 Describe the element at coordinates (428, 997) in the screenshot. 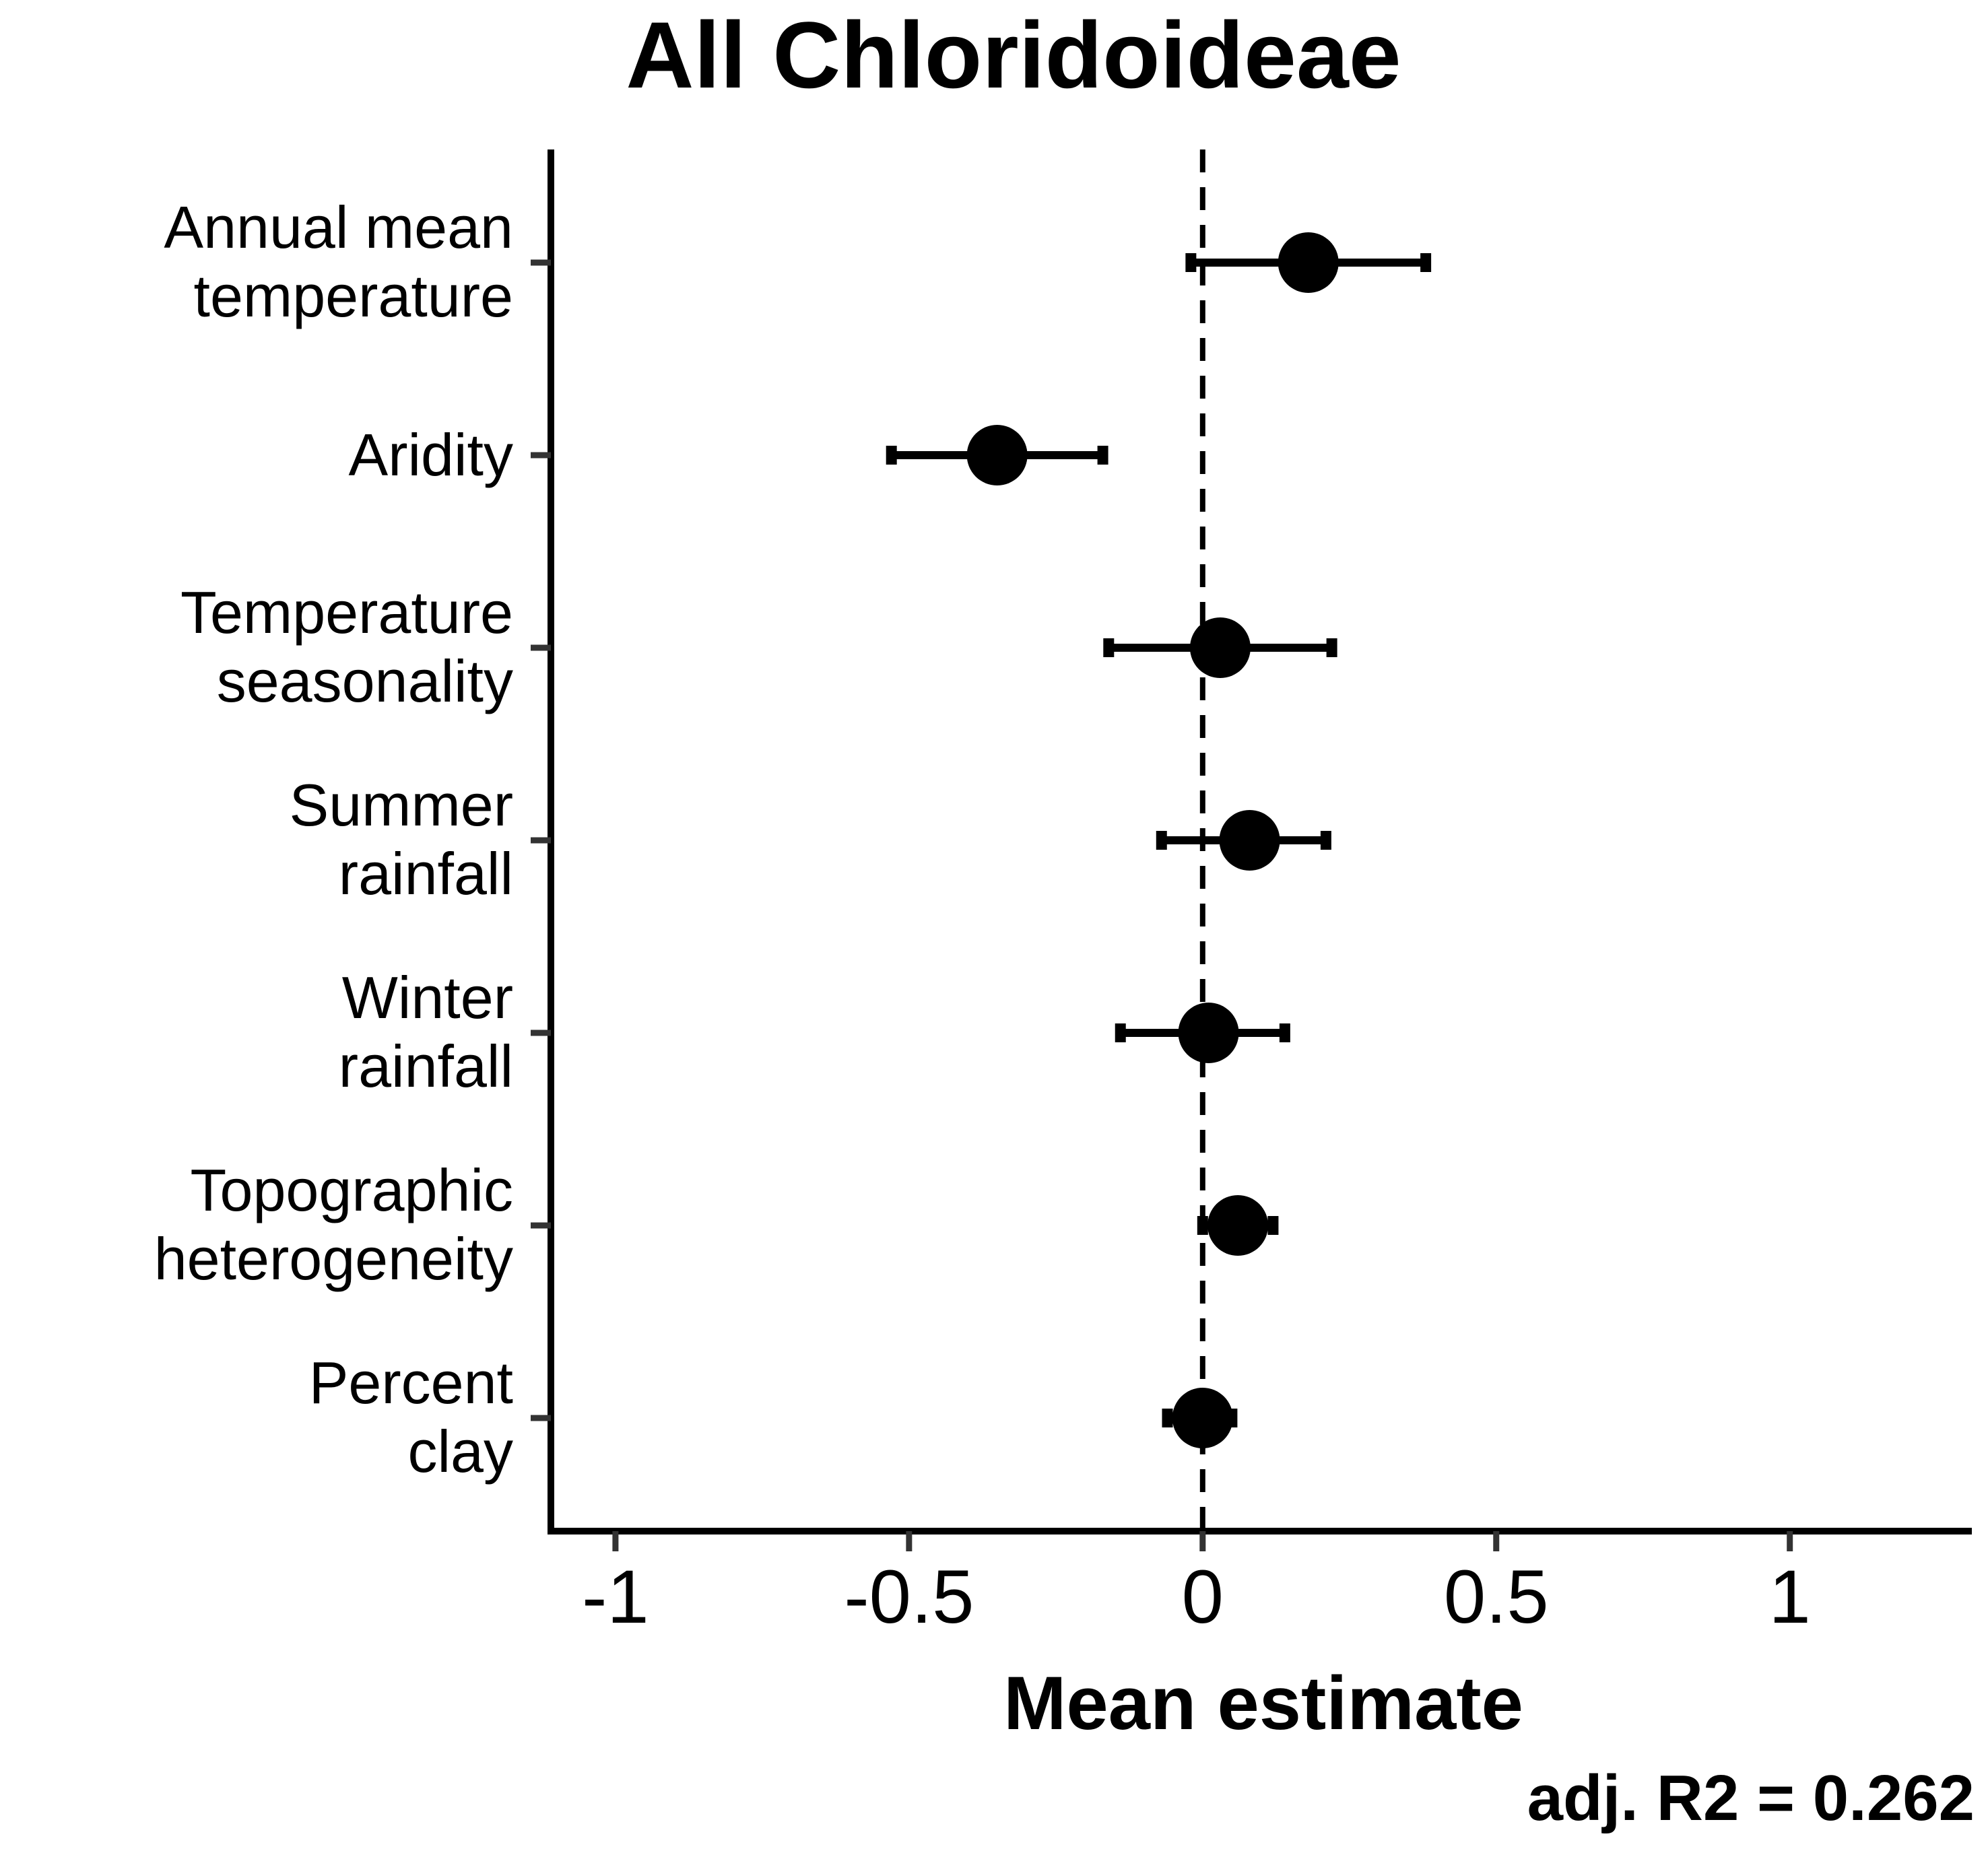

I see `y-category-label: Winter` at that location.